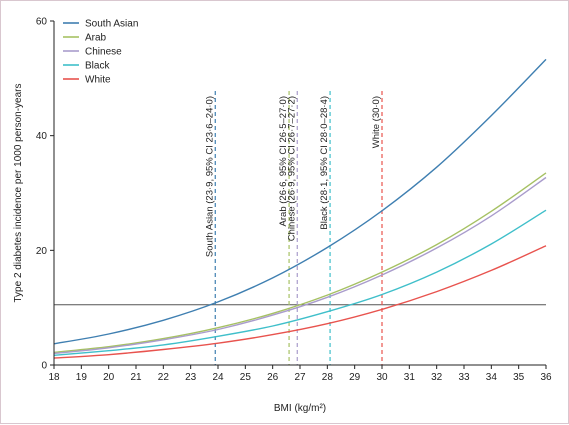 Image resolution: width=569 pixels, height=425 pixels. What do you see at coordinates (492, 377) in the screenshot?
I see `x-tick-label: 34` at bounding box center [492, 377].